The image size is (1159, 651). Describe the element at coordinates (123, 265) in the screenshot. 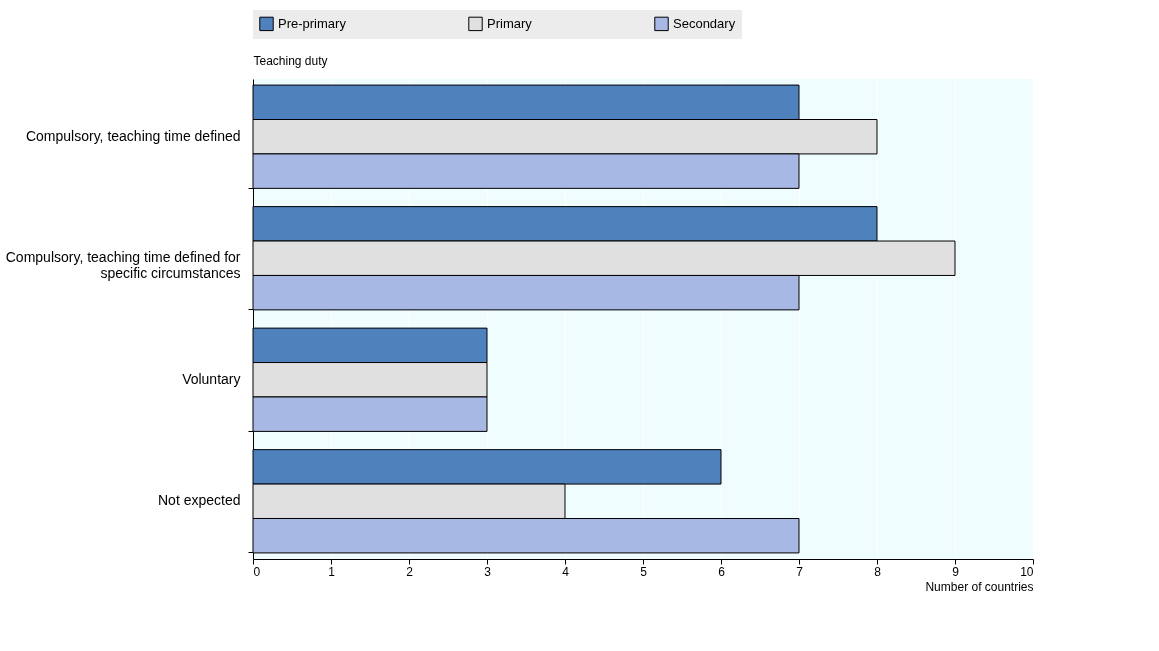

I see `y-tick-label: Compulsory, teaching time defined for specific circumstances` at that location.